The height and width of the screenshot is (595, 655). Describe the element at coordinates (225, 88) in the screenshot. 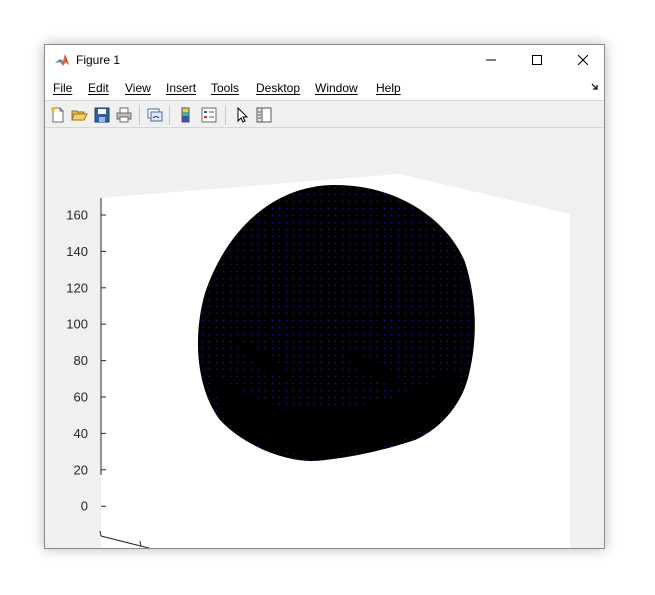

I see `menu-tools: Tools` at that location.